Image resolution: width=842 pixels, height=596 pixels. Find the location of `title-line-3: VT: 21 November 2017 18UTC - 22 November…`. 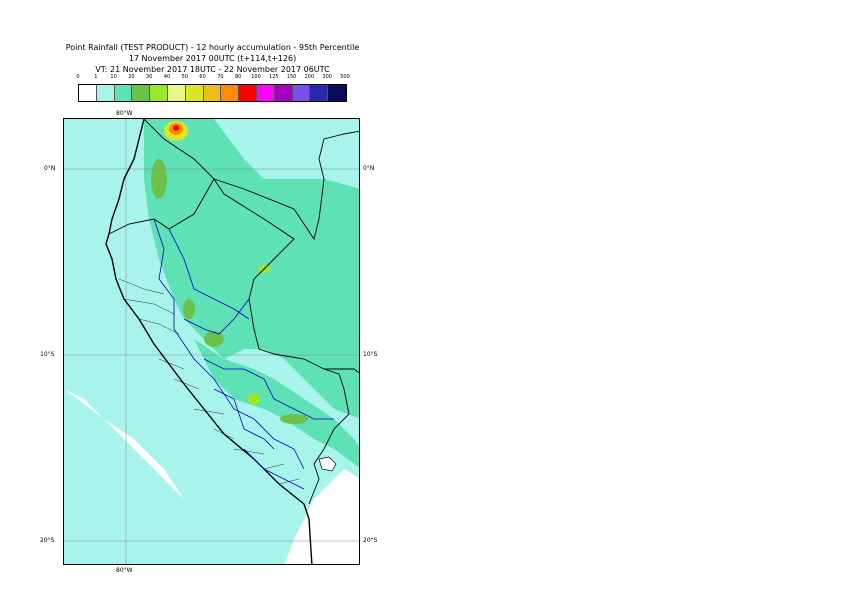

title-line-3: VT: 21 November 2017 18UTC - 22 November… is located at coordinates (212, 69).